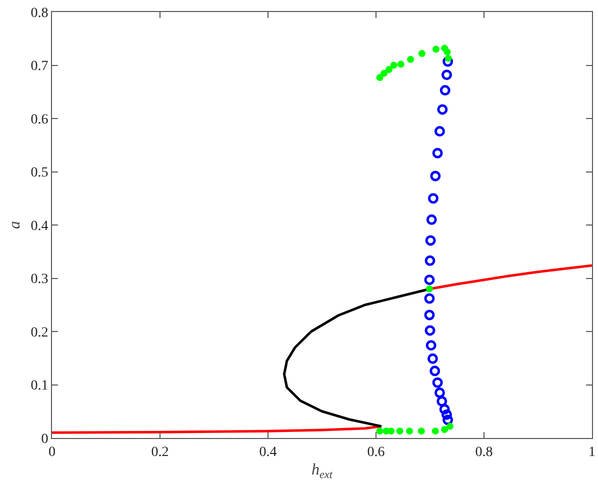 Image resolution: width=598 pixels, height=488 pixels. I want to click on x-tick-label: 0.2, so click(160, 452).